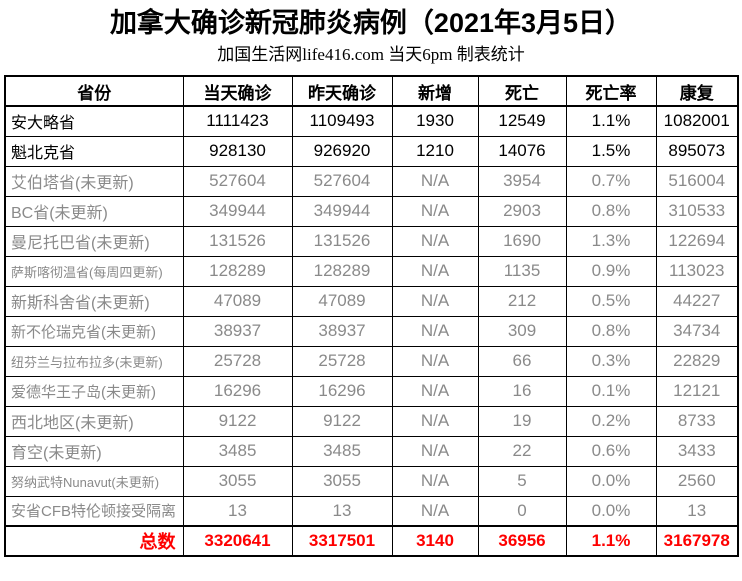 This screenshot has width=742, height=581. What do you see at coordinates (611, 361) in the screenshot?
I see `death-rate-cell: 0.3%` at bounding box center [611, 361].